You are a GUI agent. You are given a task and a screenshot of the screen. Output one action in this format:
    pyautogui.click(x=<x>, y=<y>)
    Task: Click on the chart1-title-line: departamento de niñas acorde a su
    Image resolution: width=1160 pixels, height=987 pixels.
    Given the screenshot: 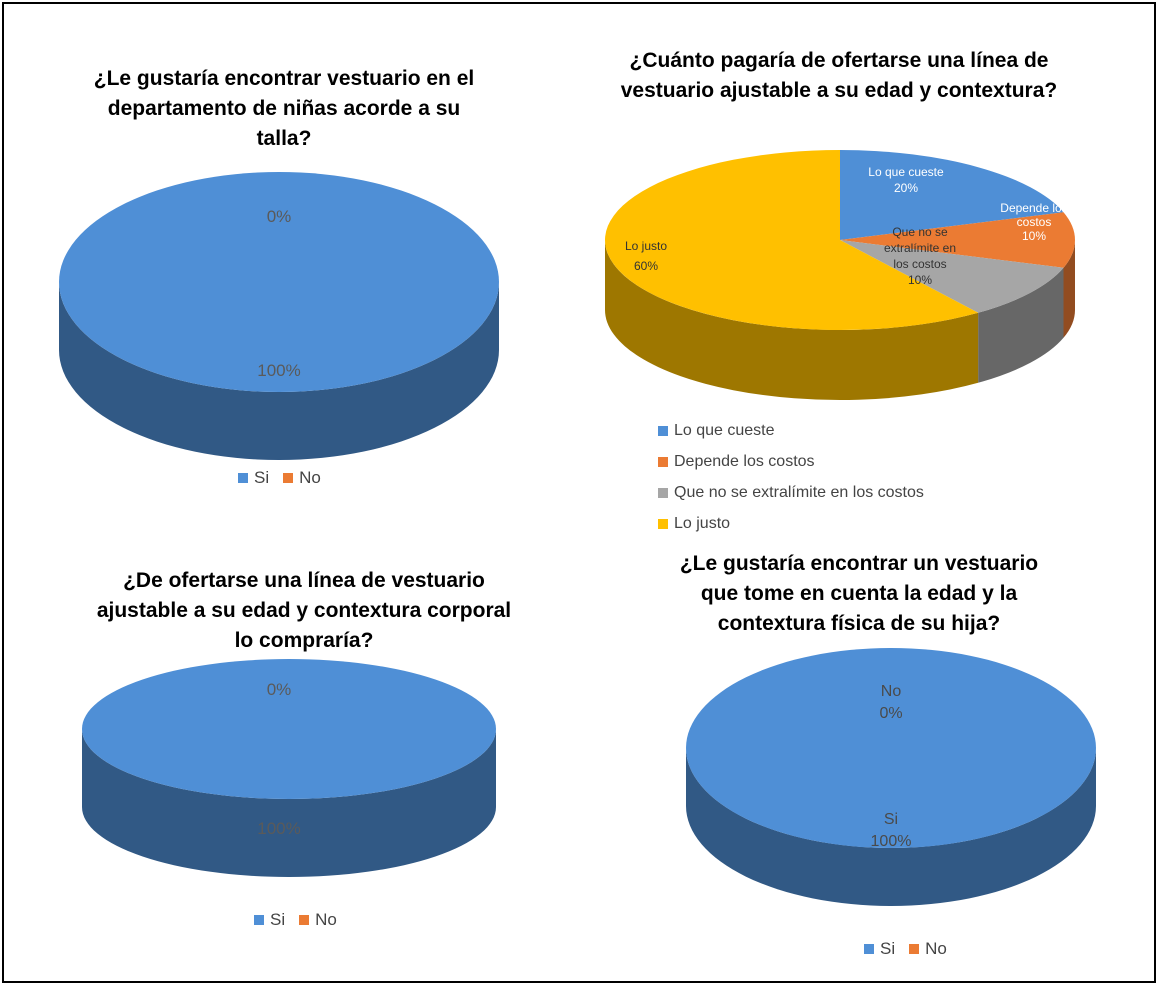 What is the action you would take?
    pyautogui.click(x=284, y=108)
    